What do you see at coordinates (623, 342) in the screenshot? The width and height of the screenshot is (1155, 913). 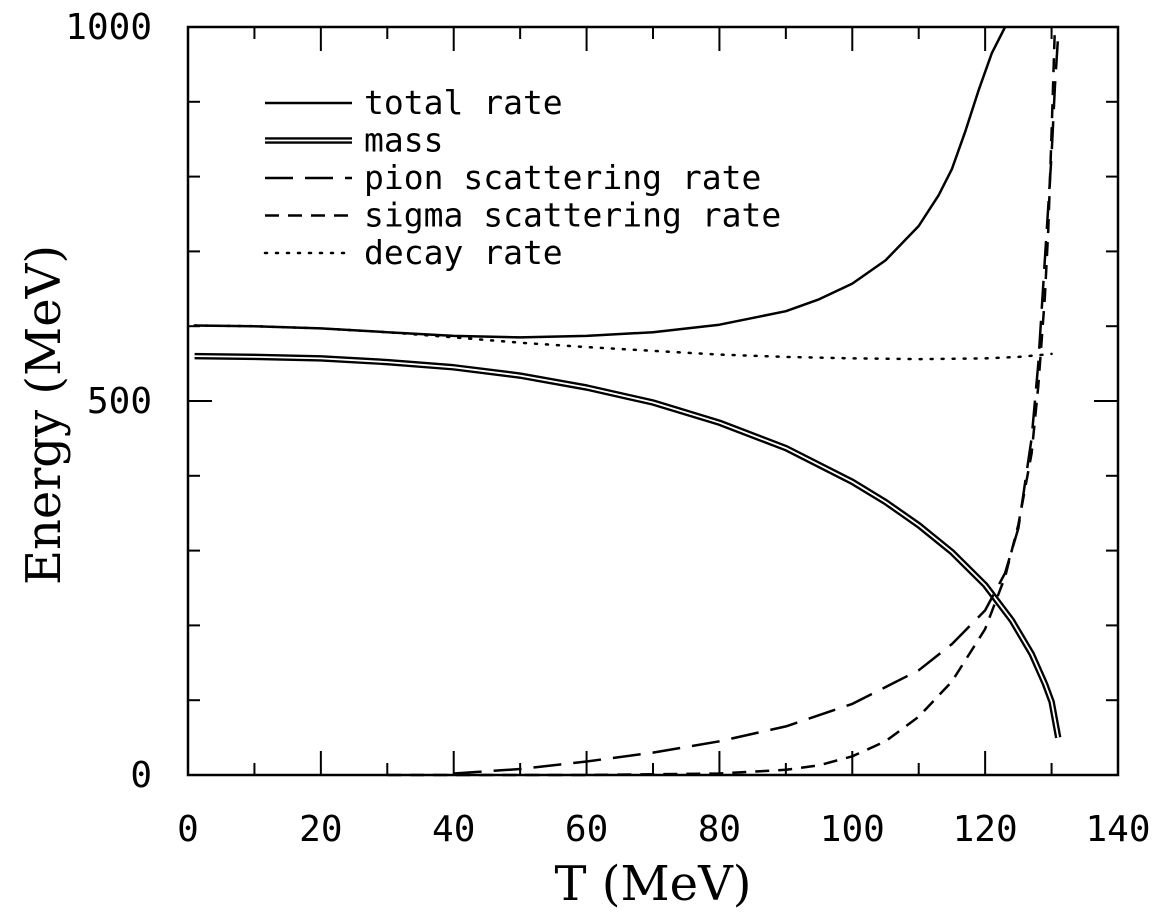 I see `series-decay-rate` at bounding box center [623, 342].